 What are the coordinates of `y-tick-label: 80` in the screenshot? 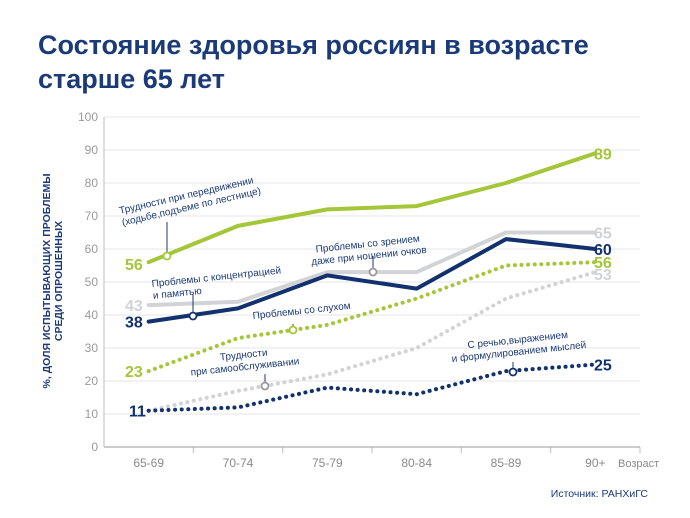 It's located at (92, 183).